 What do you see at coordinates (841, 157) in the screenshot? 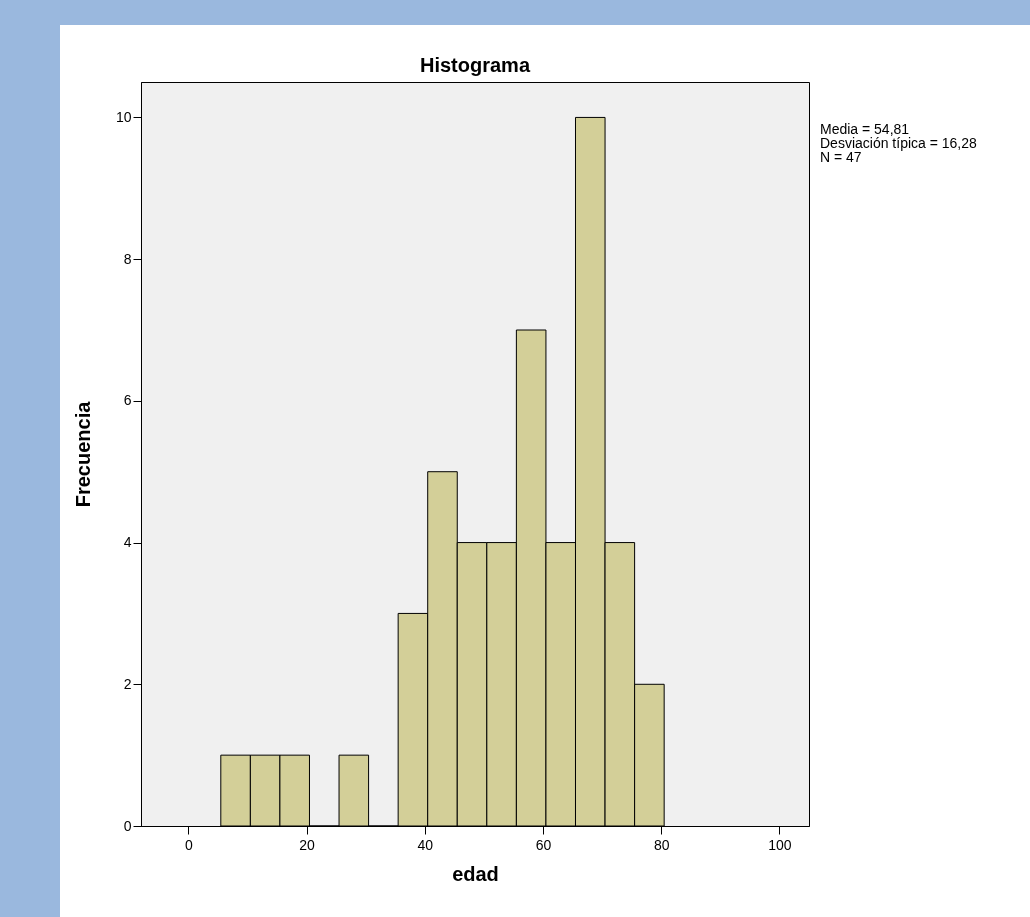
I see `text: N = 47` at bounding box center [841, 157].